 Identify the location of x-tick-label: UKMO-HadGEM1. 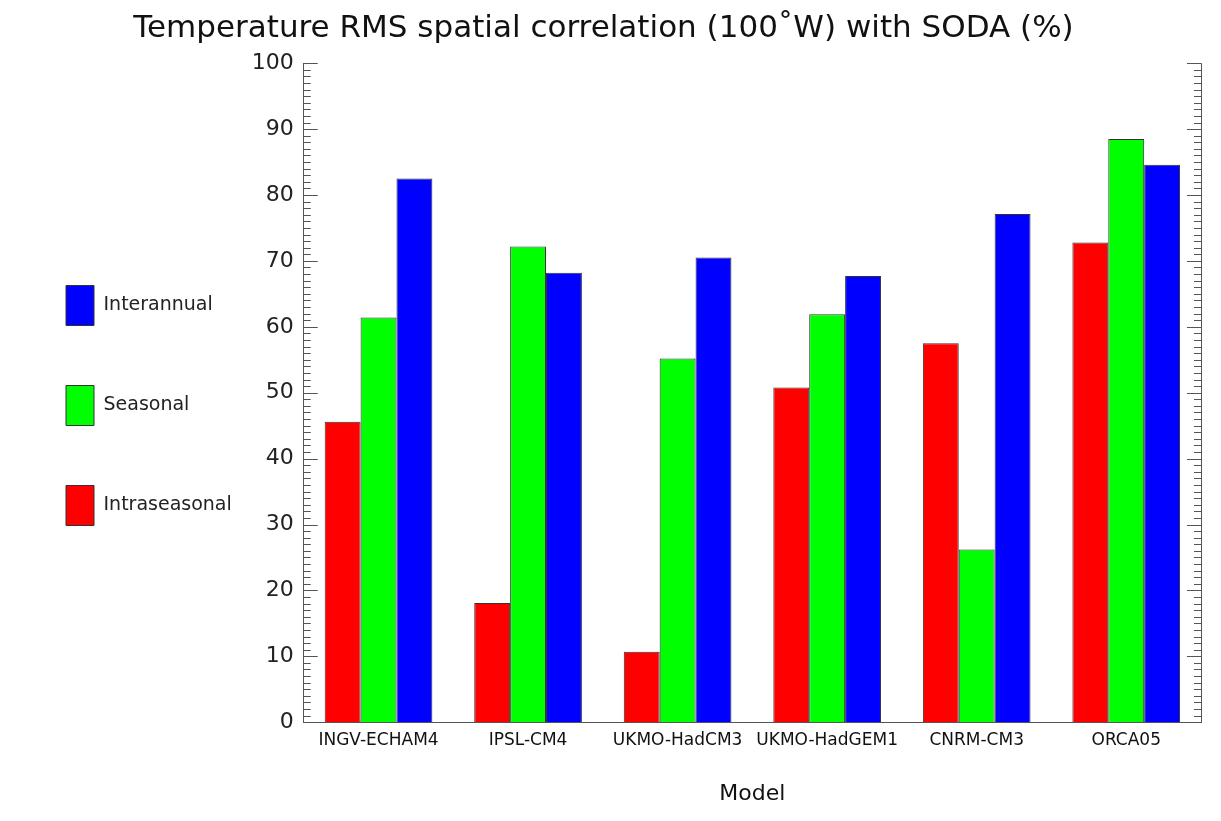
(827, 738).